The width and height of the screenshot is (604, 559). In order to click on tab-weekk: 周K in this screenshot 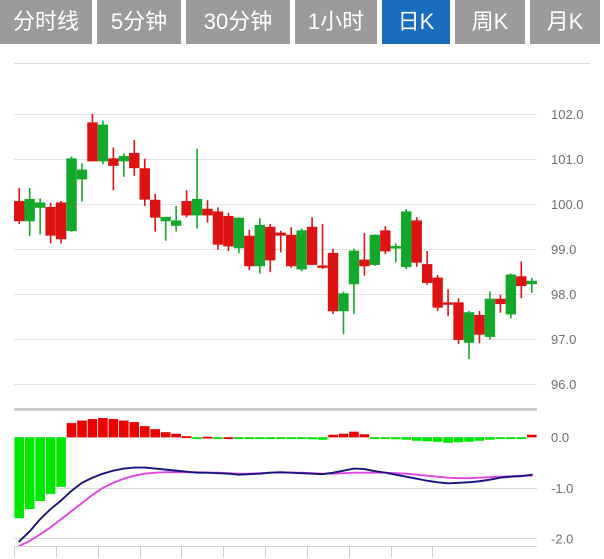, I will do `click(490, 22)`.